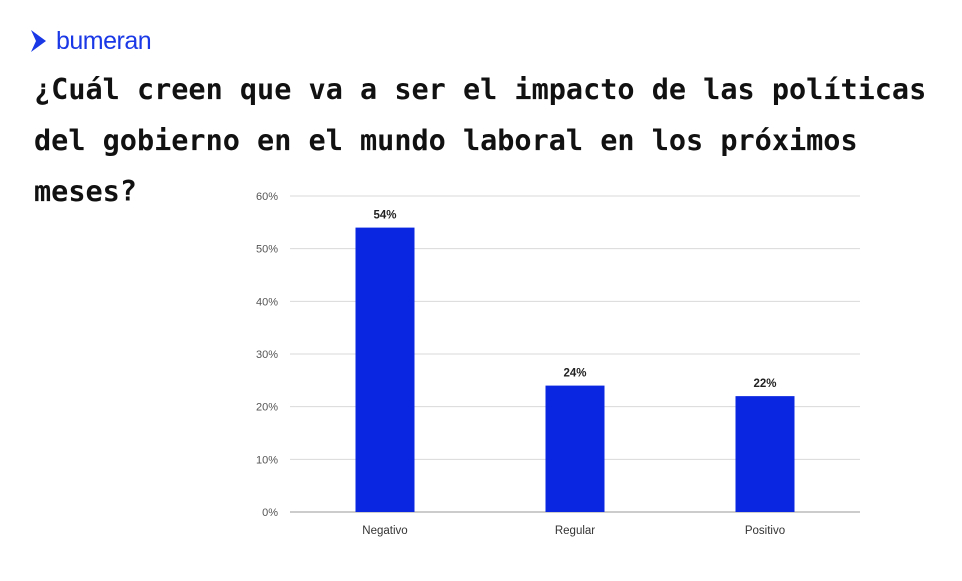 The width and height of the screenshot is (962, 581). I want to click on bar-regular, so click(575, 448).